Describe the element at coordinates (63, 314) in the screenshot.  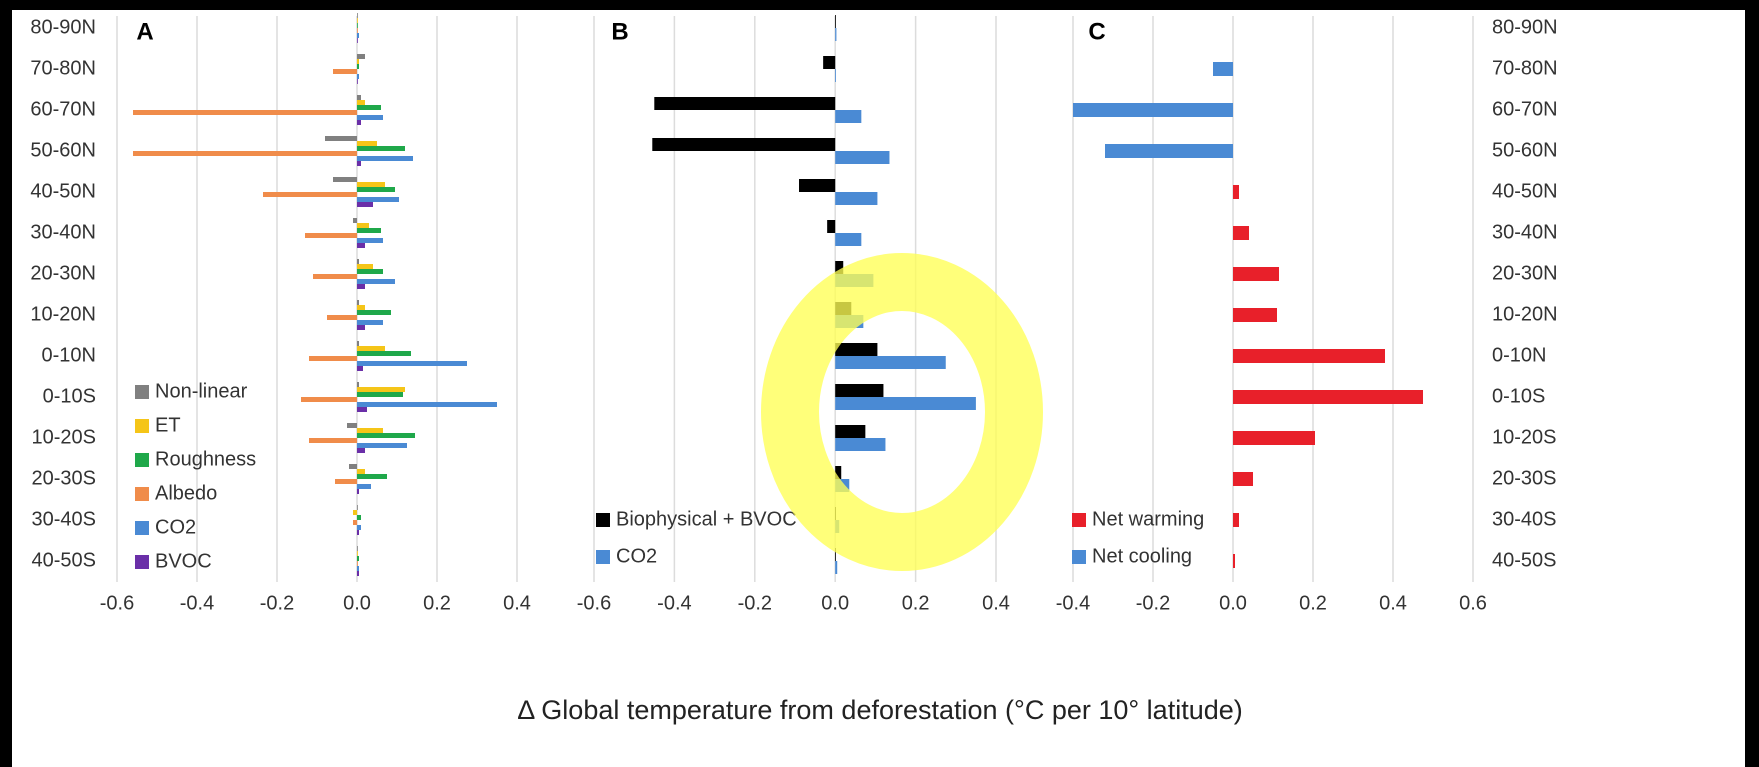
I see `category-label: 10-20N` at that location.